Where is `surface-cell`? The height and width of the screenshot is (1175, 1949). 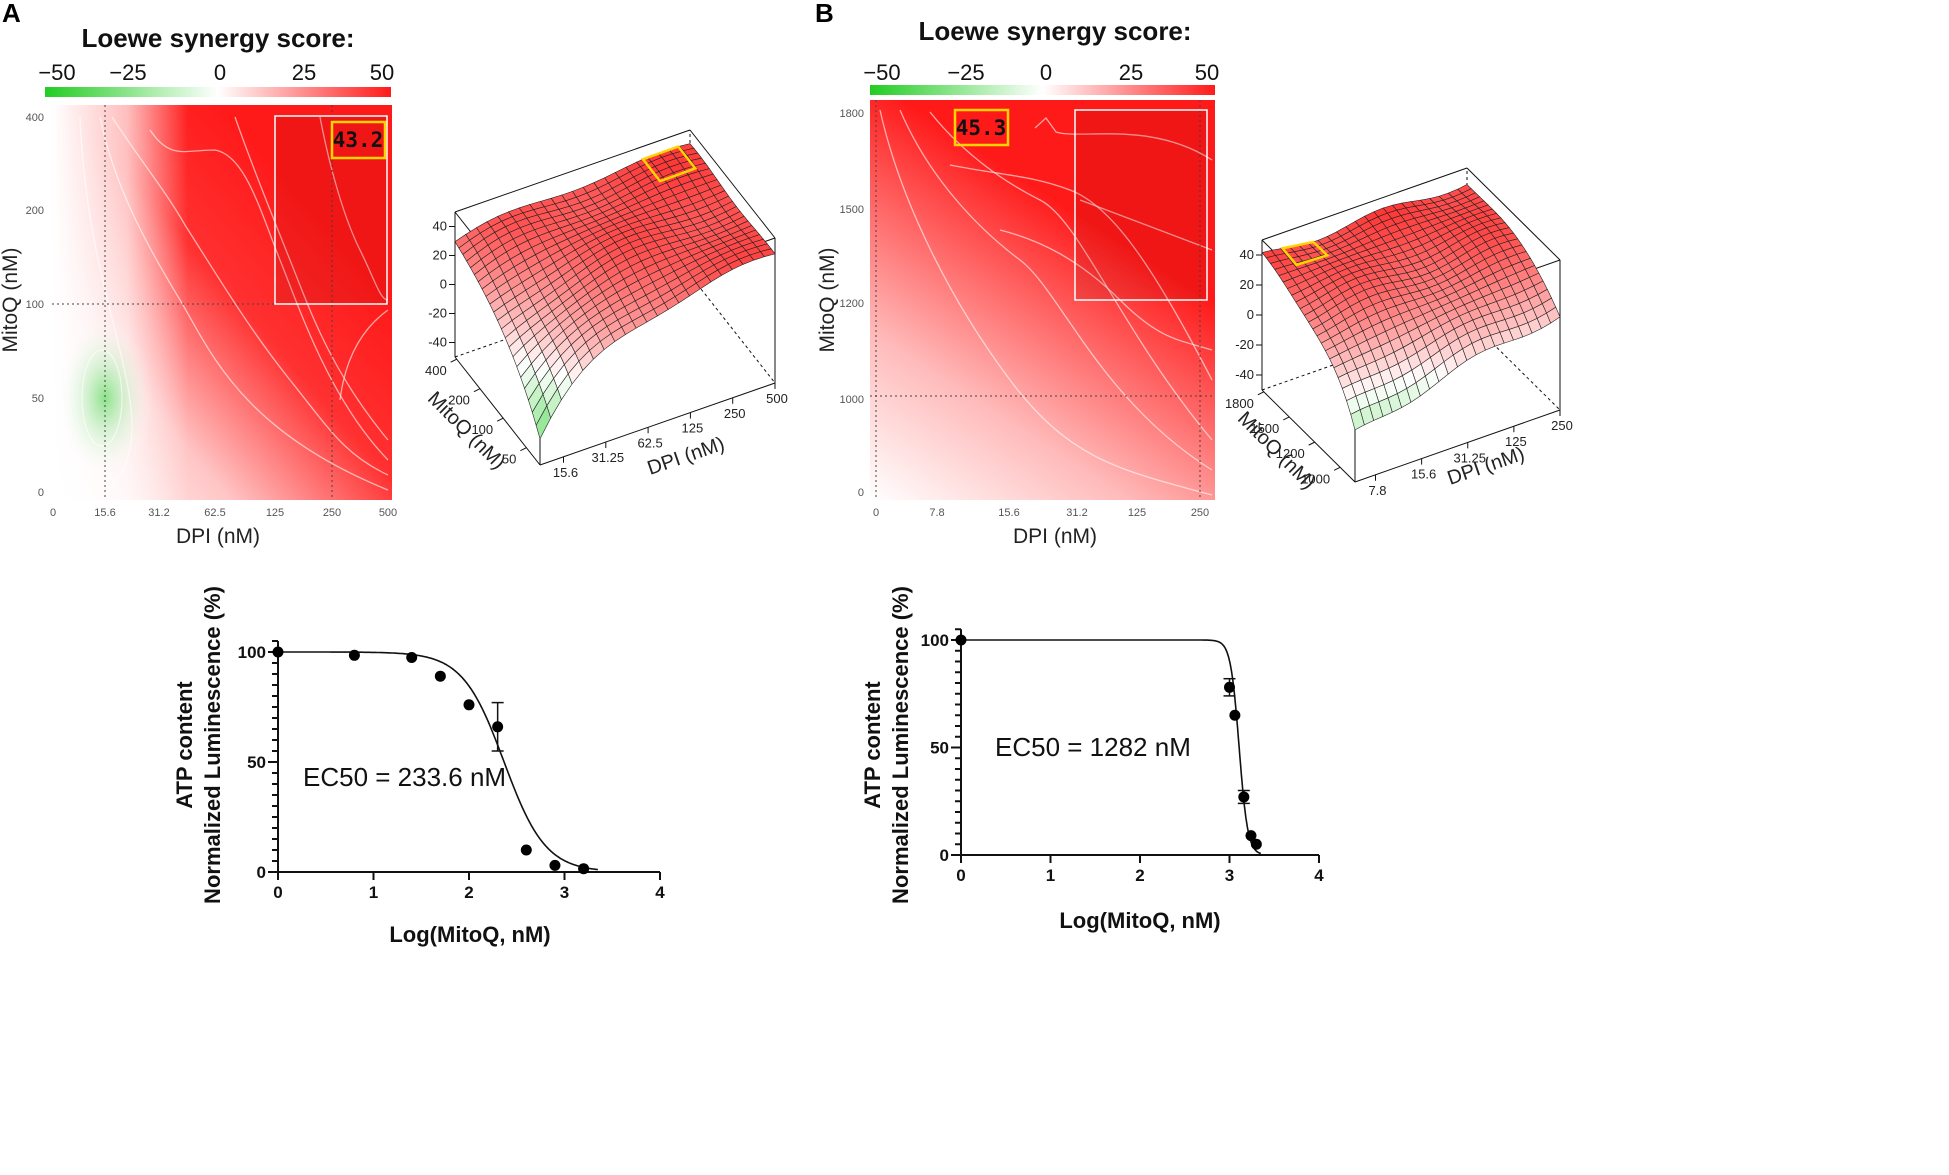 surface-cell is located at coordinates (543, 422).